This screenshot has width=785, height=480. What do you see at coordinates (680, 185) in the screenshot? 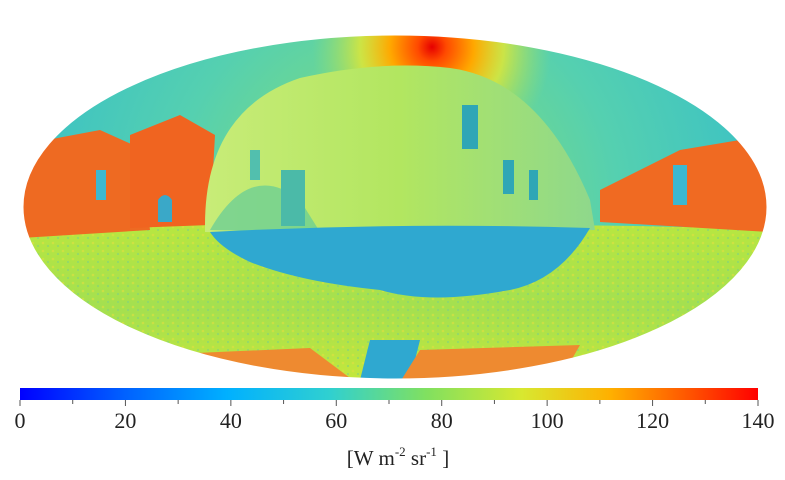
I see `right-window` at bounding box center [680, 185].